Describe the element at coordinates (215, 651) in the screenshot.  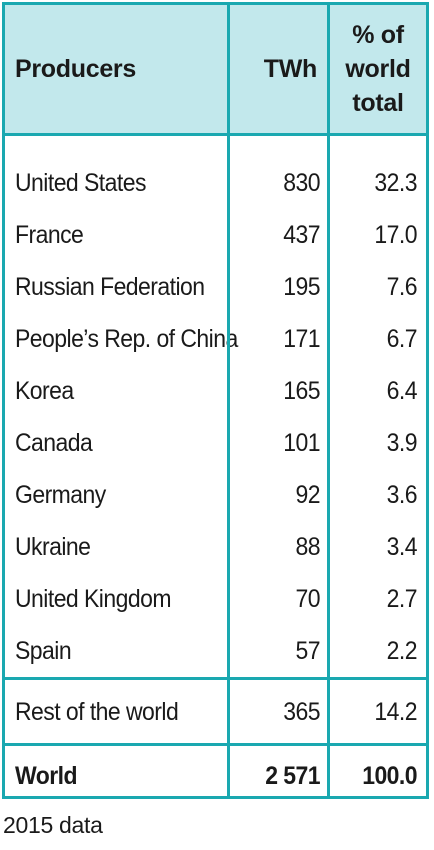
I see `table-row: Spain 57 2.2` at that location.